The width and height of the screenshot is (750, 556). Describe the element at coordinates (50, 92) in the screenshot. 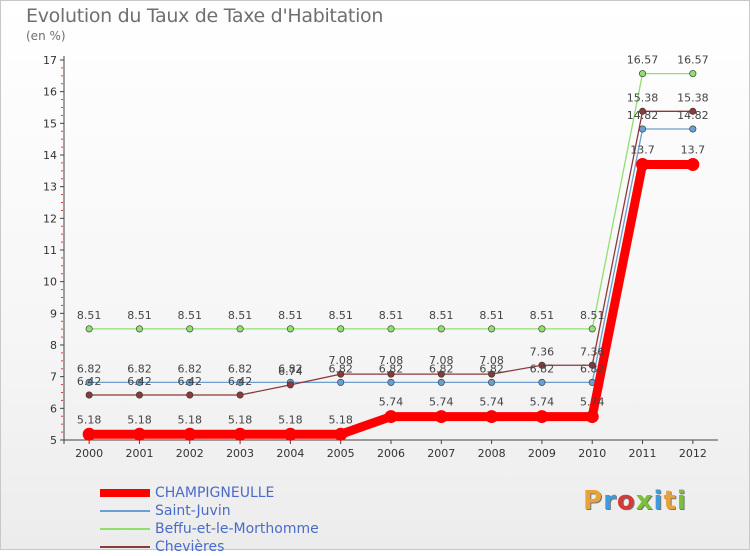

I see `y-tick-label: 16` at that location.